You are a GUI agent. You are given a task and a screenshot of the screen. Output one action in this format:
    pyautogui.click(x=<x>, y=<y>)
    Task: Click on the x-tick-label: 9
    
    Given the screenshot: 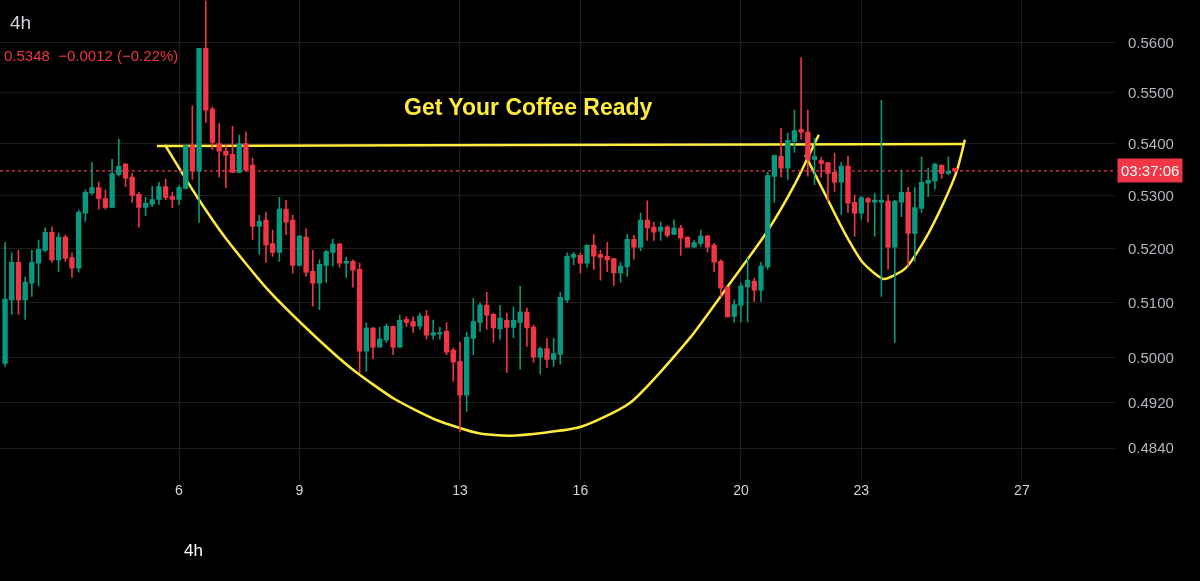 What is the action you would take?
    pyautogui.click(x=299, y=490)
    